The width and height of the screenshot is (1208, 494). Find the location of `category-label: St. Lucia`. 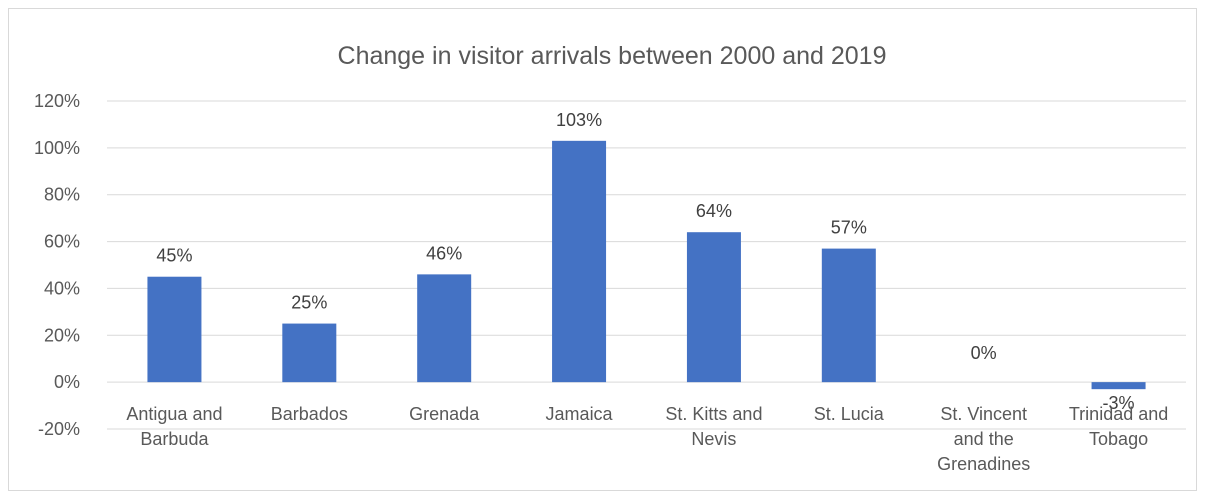

category-label: St. Lucia is located at coordinates (849, 414).